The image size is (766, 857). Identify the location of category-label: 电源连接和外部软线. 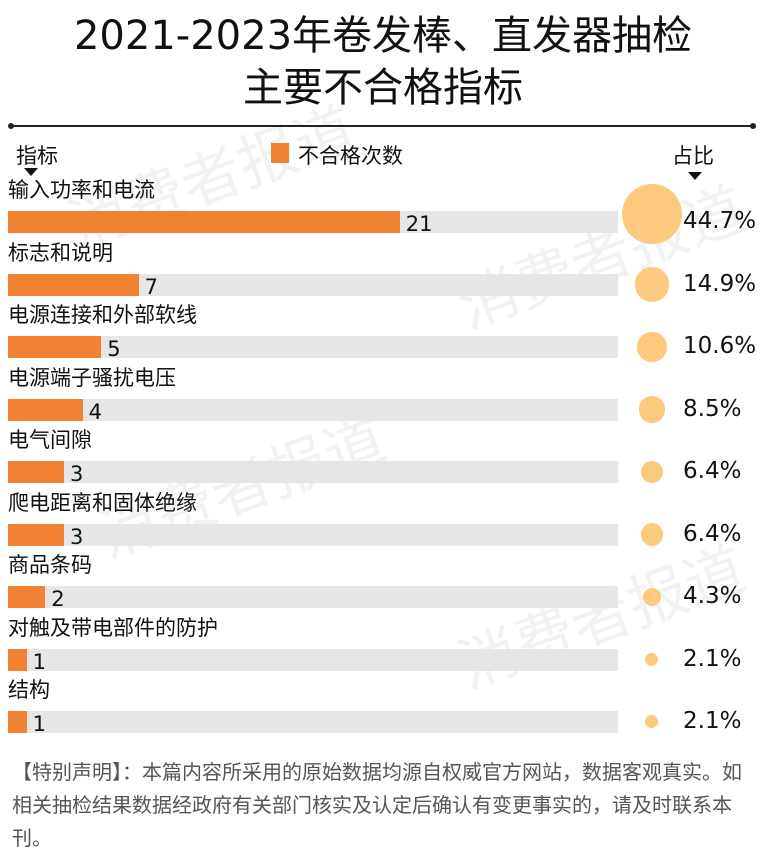
(102, 315).